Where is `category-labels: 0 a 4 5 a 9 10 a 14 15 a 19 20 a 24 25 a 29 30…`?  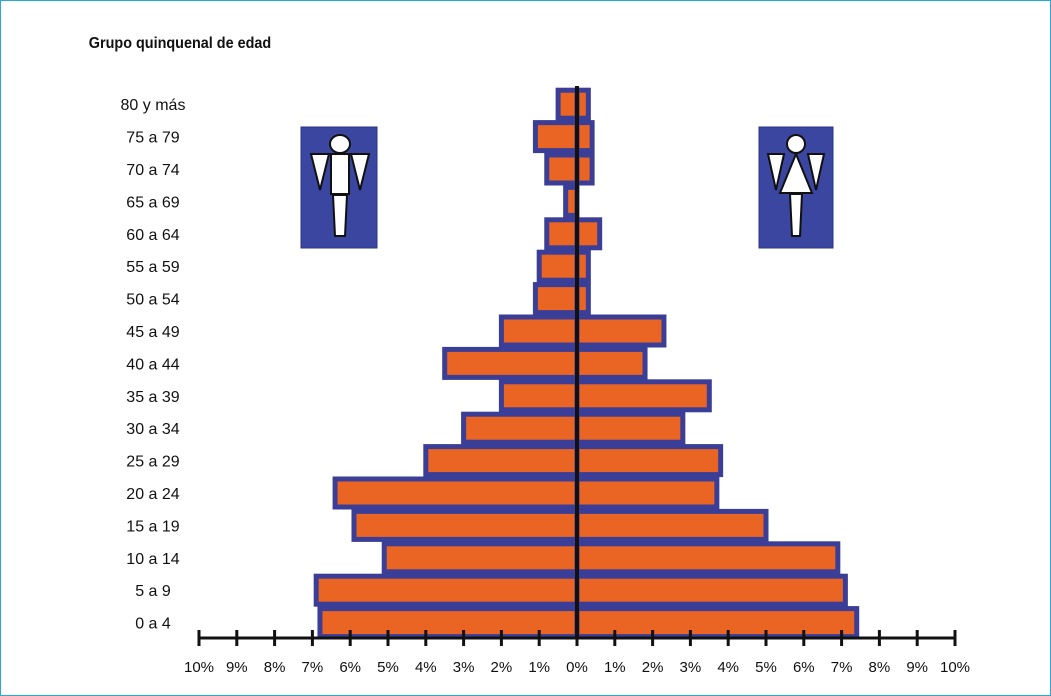 category-labels: 0 a 4 5 a 9 10 a 14 15 a 19 20 a 24 25 a 29 30… is located at coordinates (153, 364).